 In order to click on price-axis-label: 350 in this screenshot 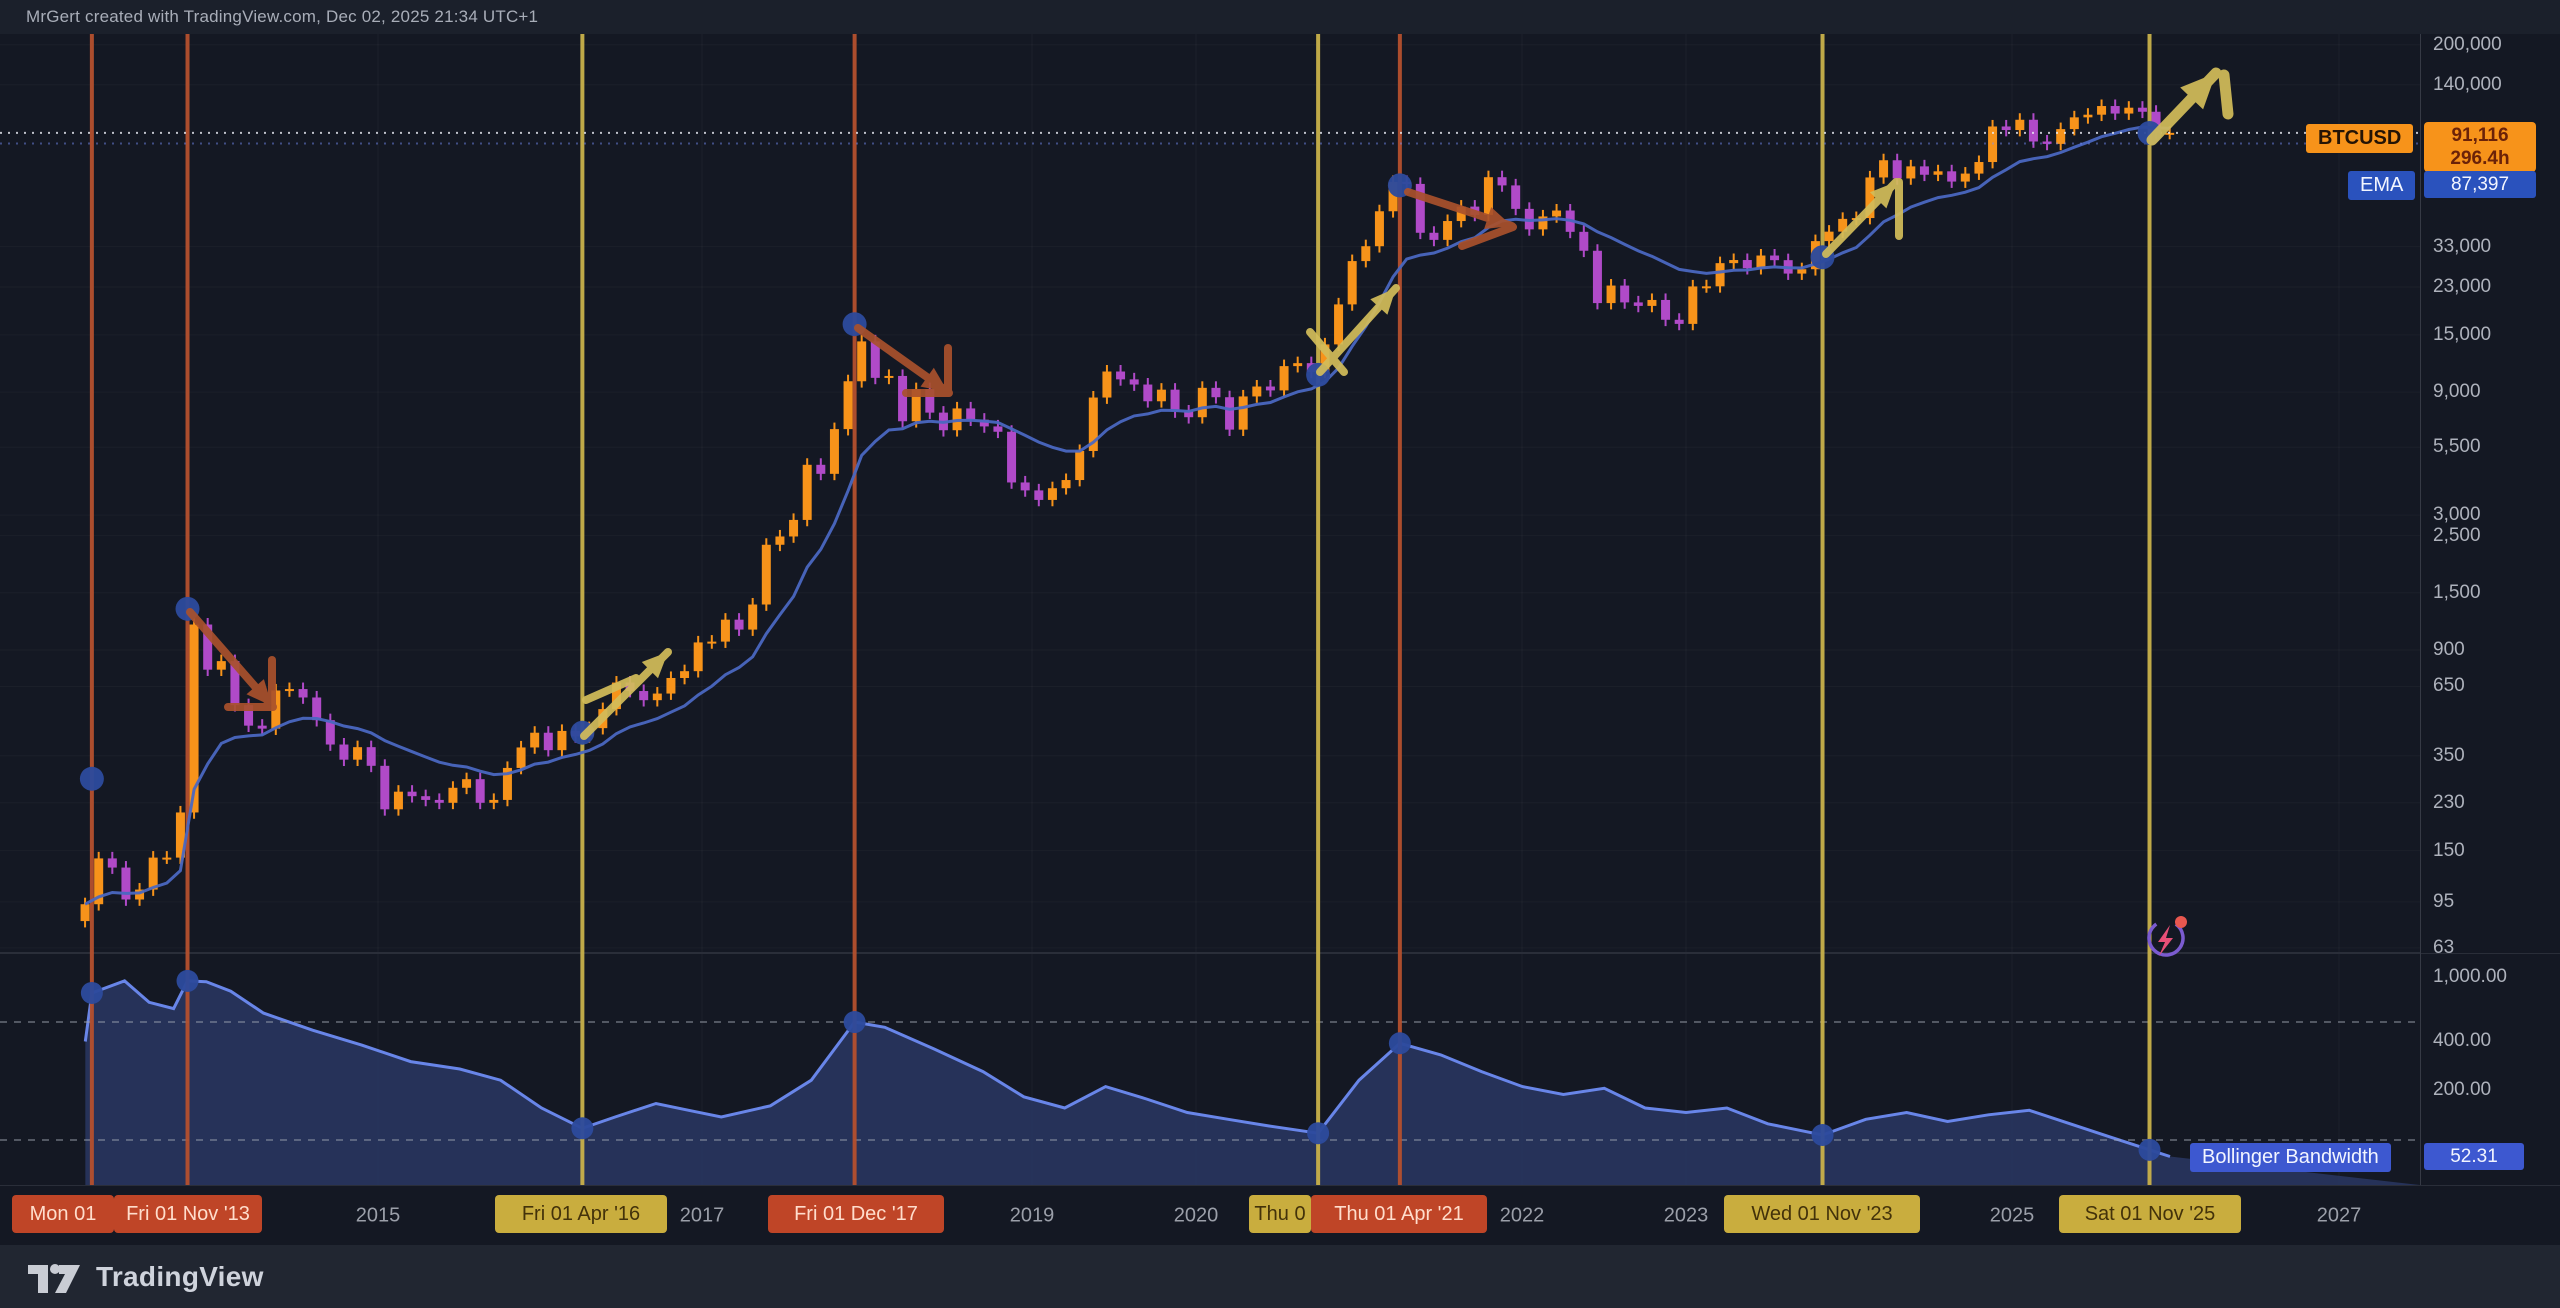, I will do `click(2449, 755)`.